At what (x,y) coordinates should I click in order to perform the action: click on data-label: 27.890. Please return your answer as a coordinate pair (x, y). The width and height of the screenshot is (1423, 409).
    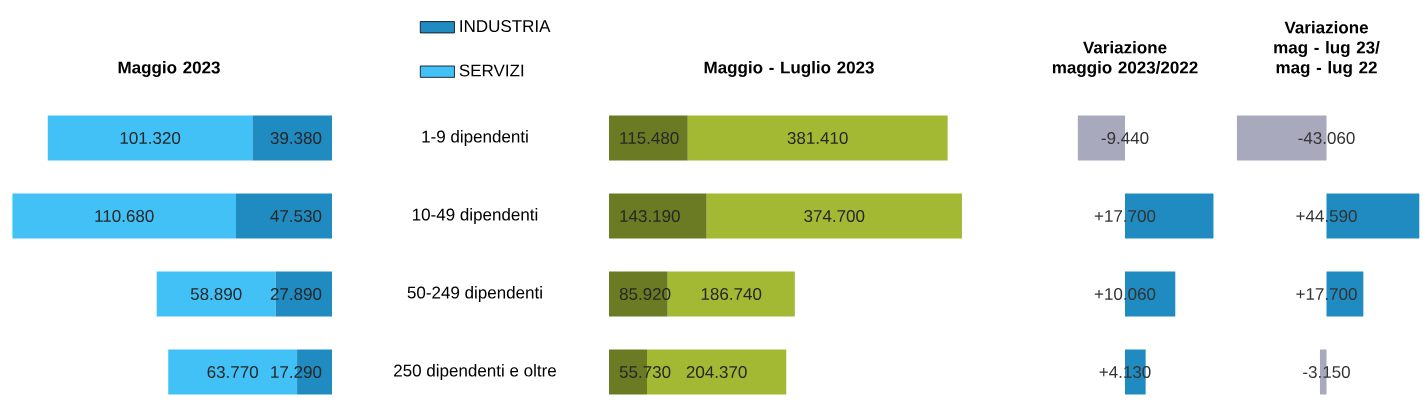
    Looking at the image, I should click on (296, 294).